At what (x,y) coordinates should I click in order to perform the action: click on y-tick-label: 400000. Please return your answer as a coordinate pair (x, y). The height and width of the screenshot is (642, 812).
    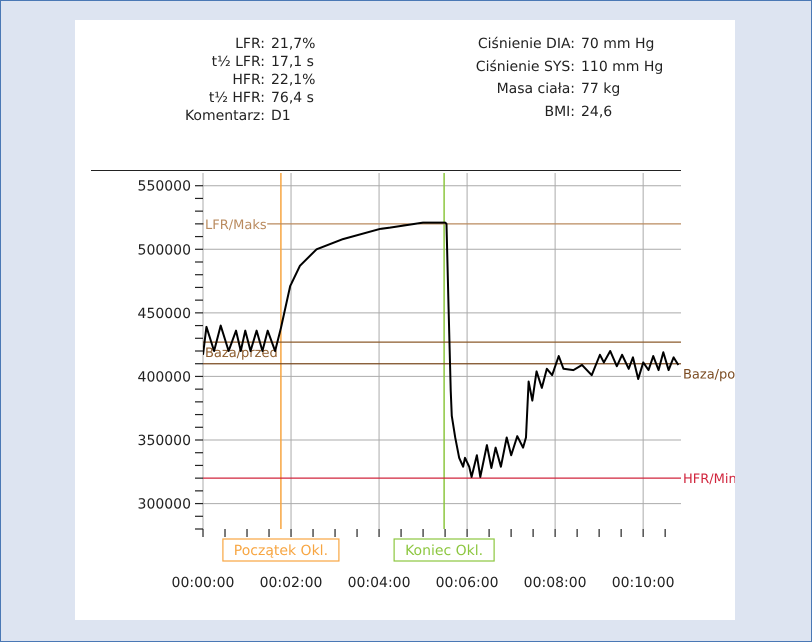
    Looking at the image, I should click on (164, 377).